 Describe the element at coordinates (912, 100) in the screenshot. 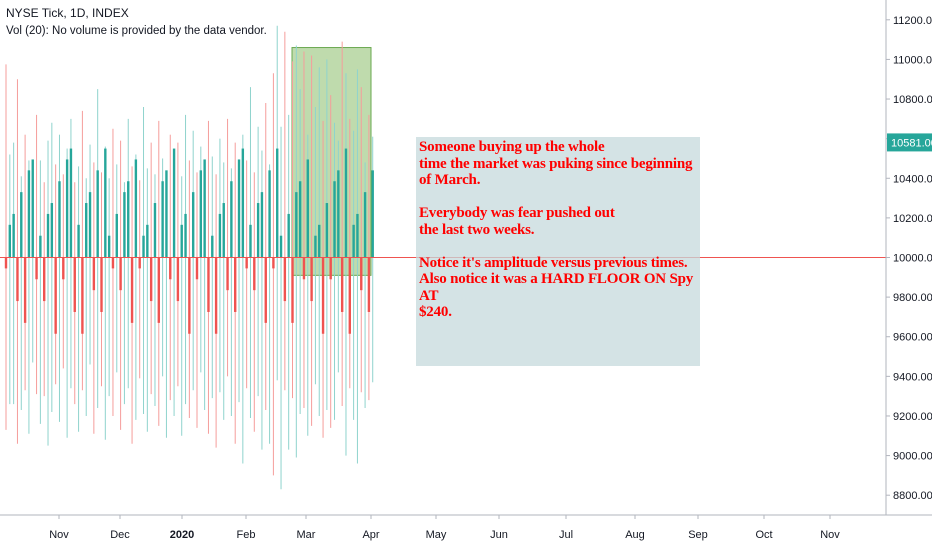

I see `y-tick-label: 10800.00` at that location.